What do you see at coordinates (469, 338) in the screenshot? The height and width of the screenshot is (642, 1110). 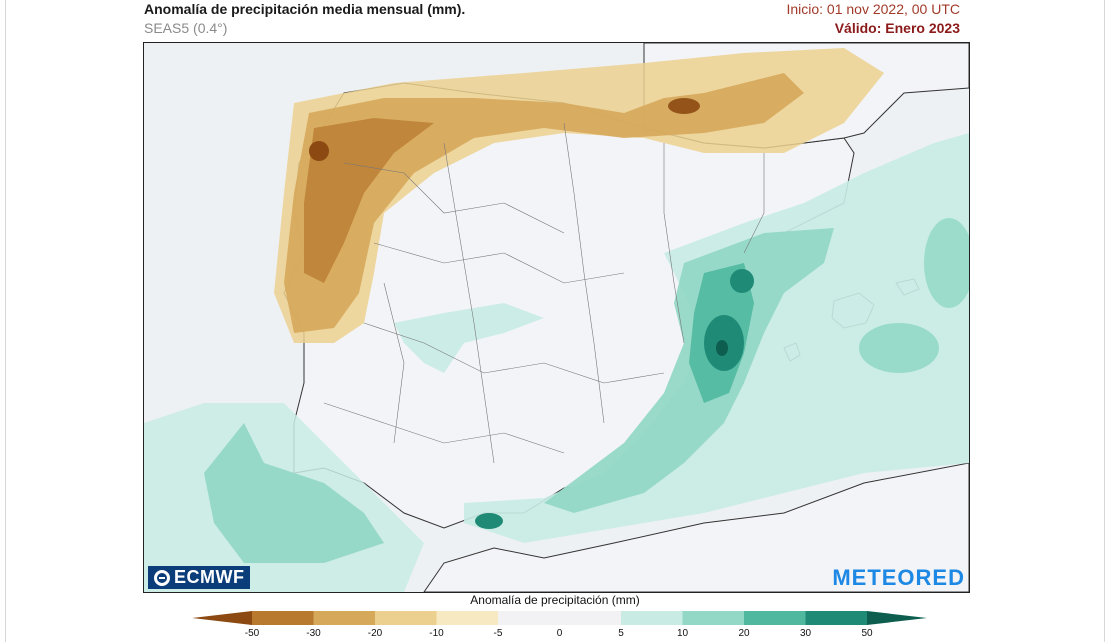 I see `wet-anomaly-interior` at bounding box center [469, 338].